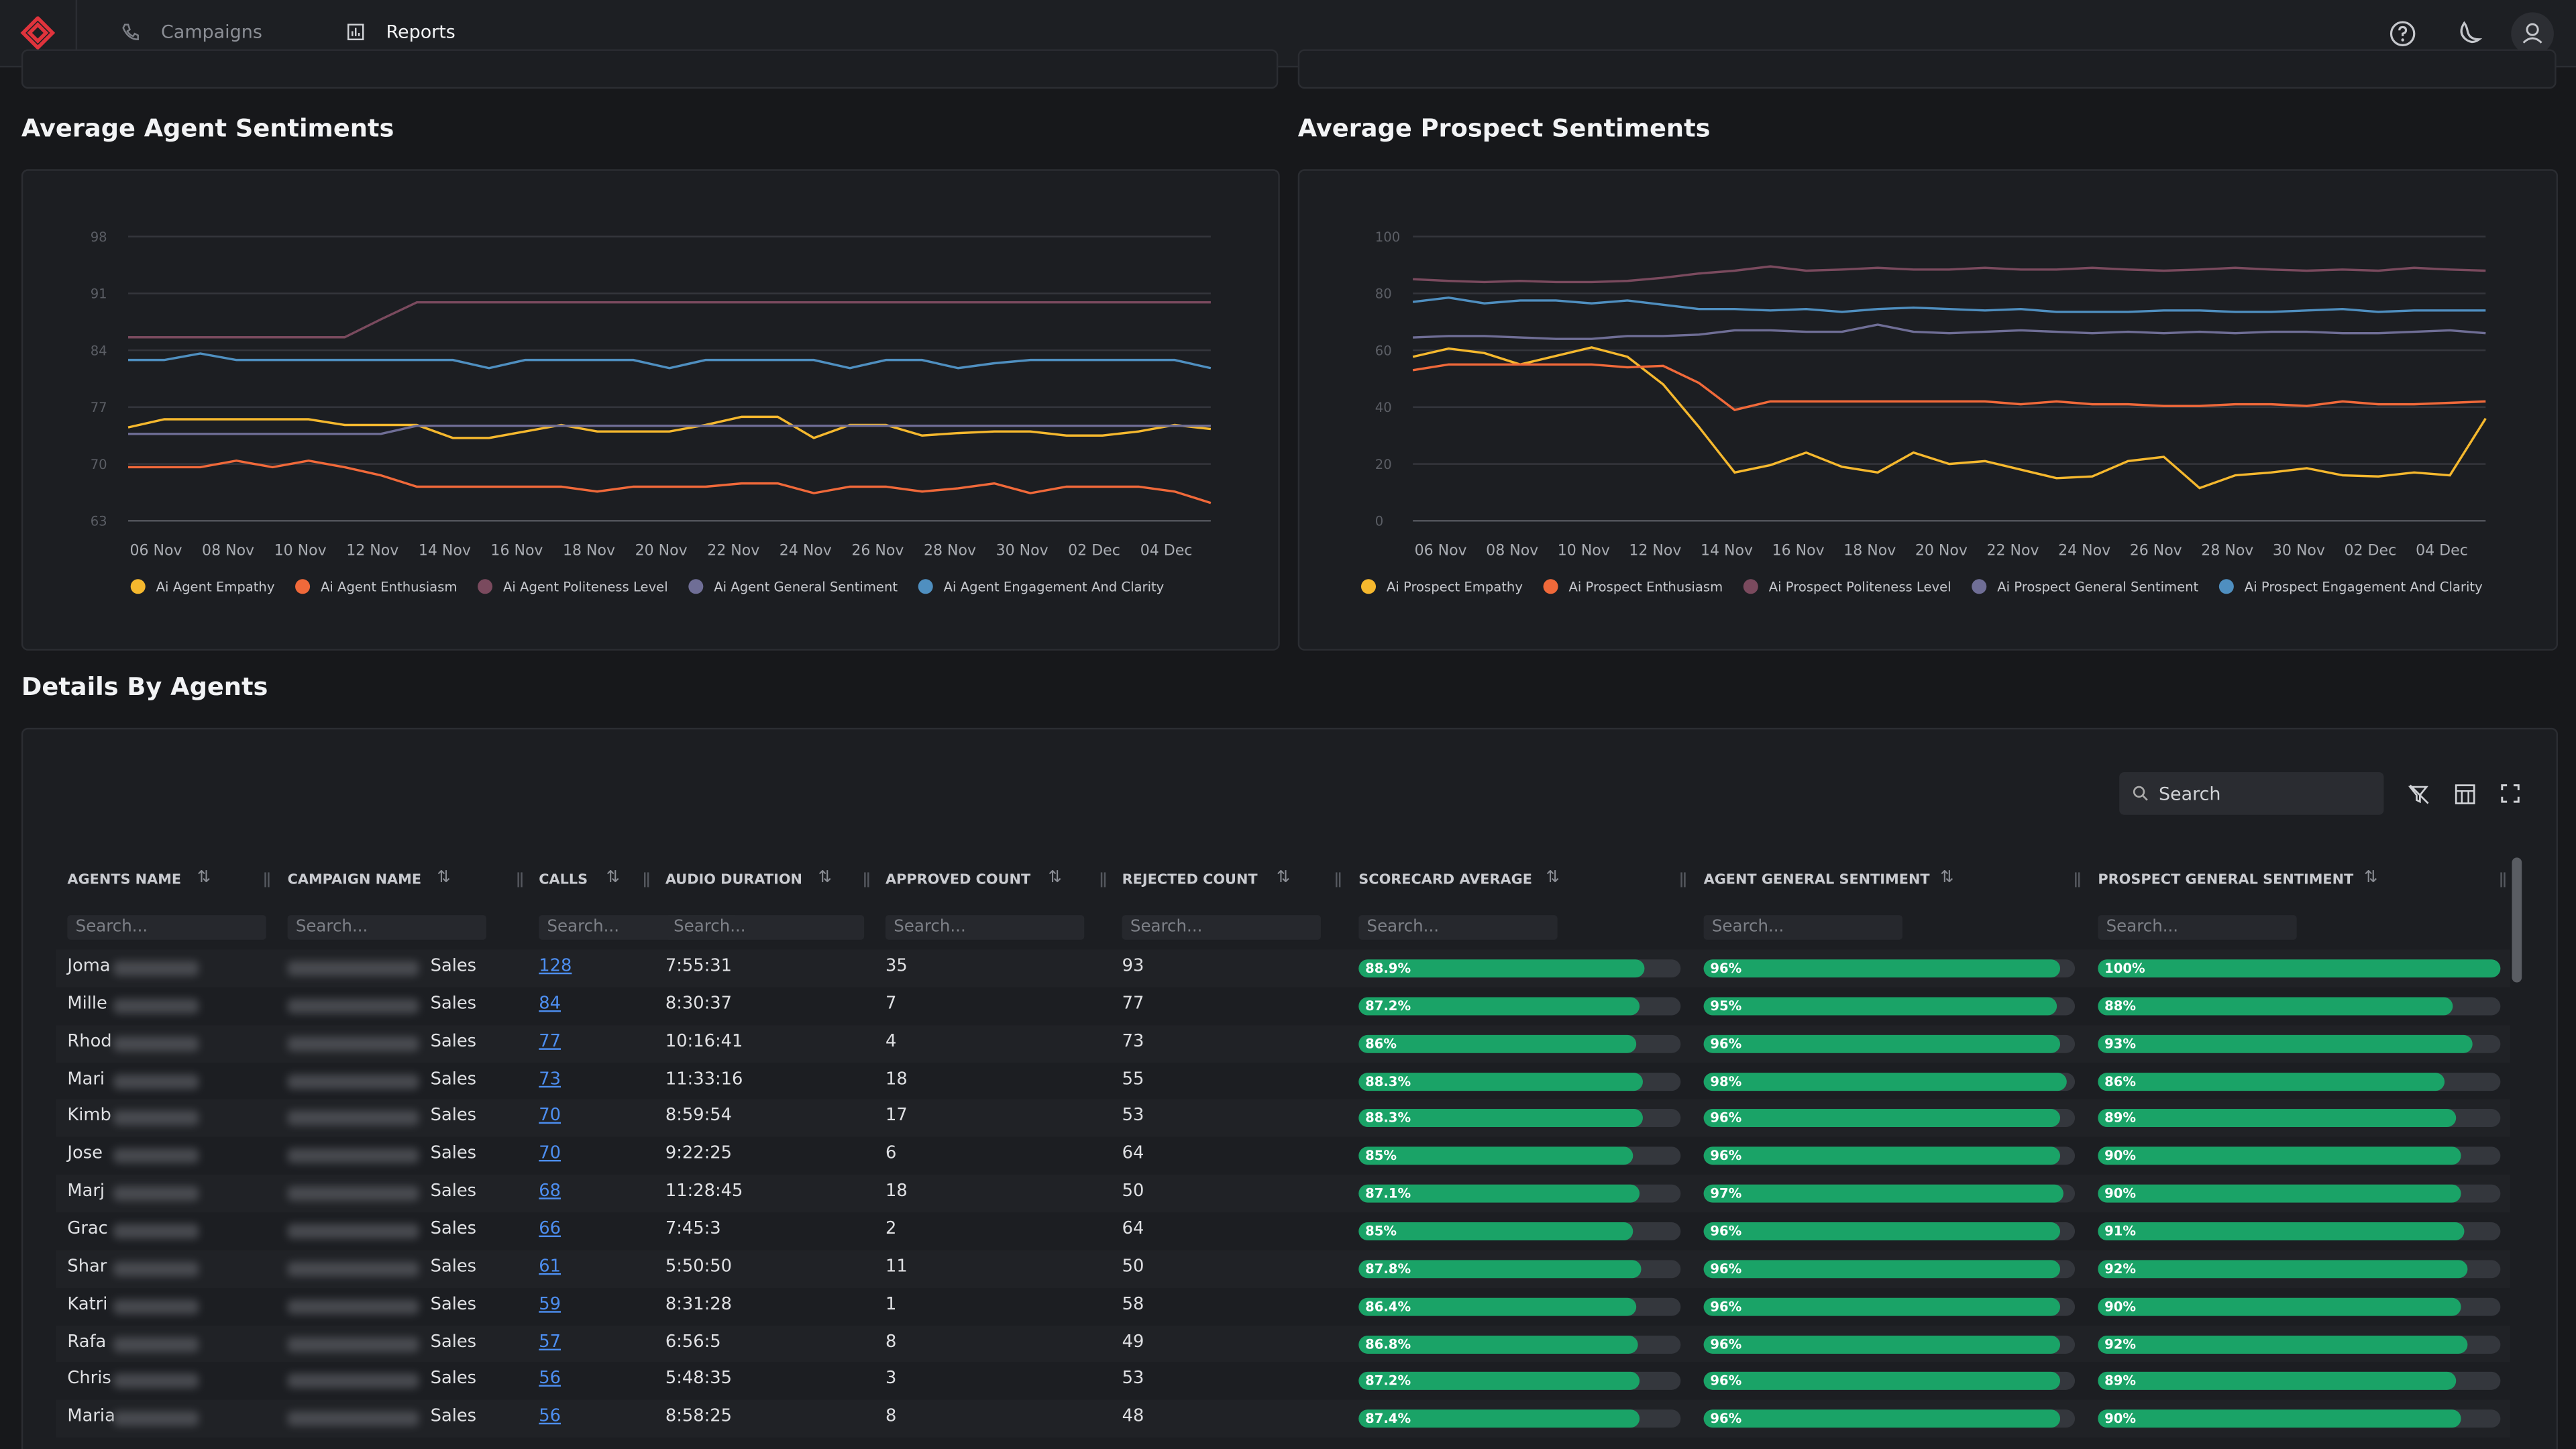 The height and width of the screenshot is (1449, 2576). I want to click on calls-link: 84, so click(550, 1004).